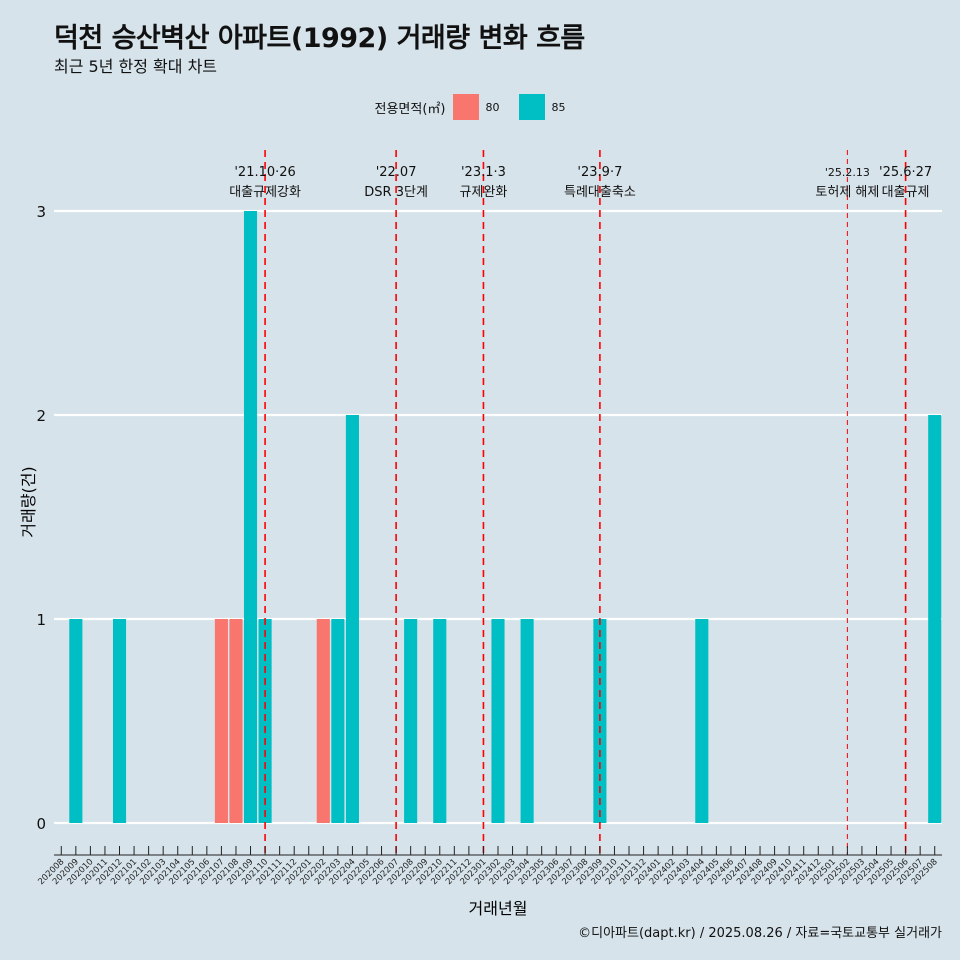  Describe the element at coordinates (265, 192) in the screenshot. I see `event-name-label: 대출규제강화` at that location.